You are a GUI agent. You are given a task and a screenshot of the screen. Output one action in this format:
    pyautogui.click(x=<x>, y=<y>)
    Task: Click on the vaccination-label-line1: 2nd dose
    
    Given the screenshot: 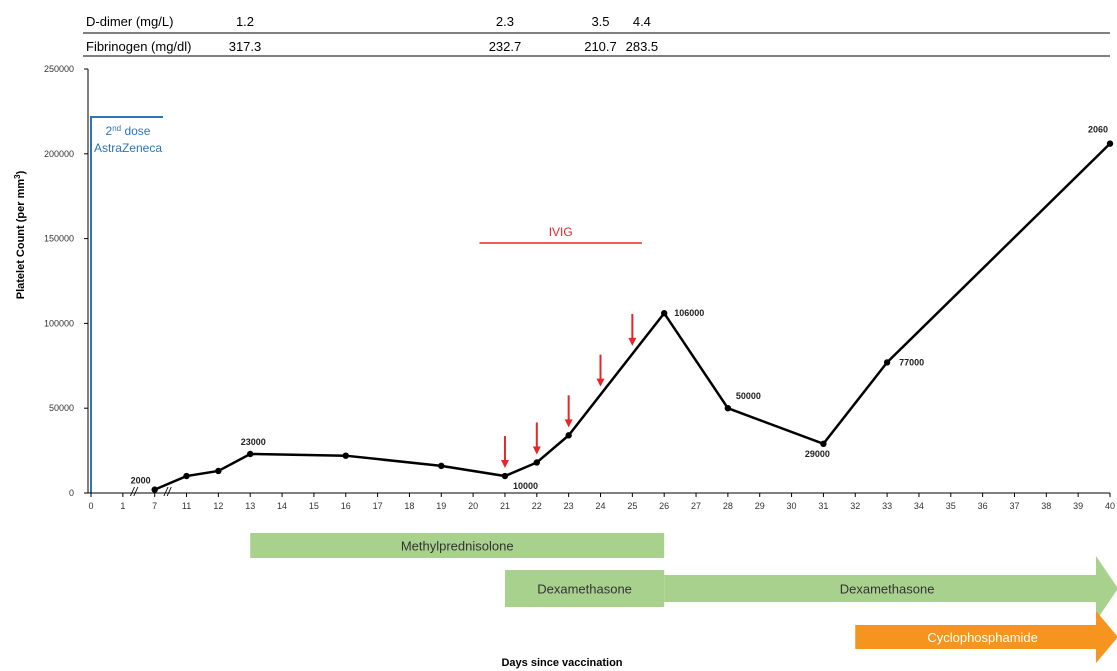 What is the action you would take?
    pyautogui.click(x=128, y=131)
    